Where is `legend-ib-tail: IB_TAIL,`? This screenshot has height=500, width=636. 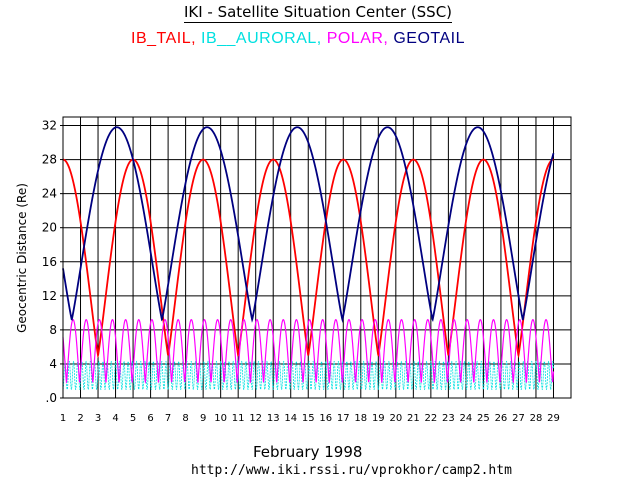 legend-ib-tail: IB_TAIL, is located at coordinates (164, 38).